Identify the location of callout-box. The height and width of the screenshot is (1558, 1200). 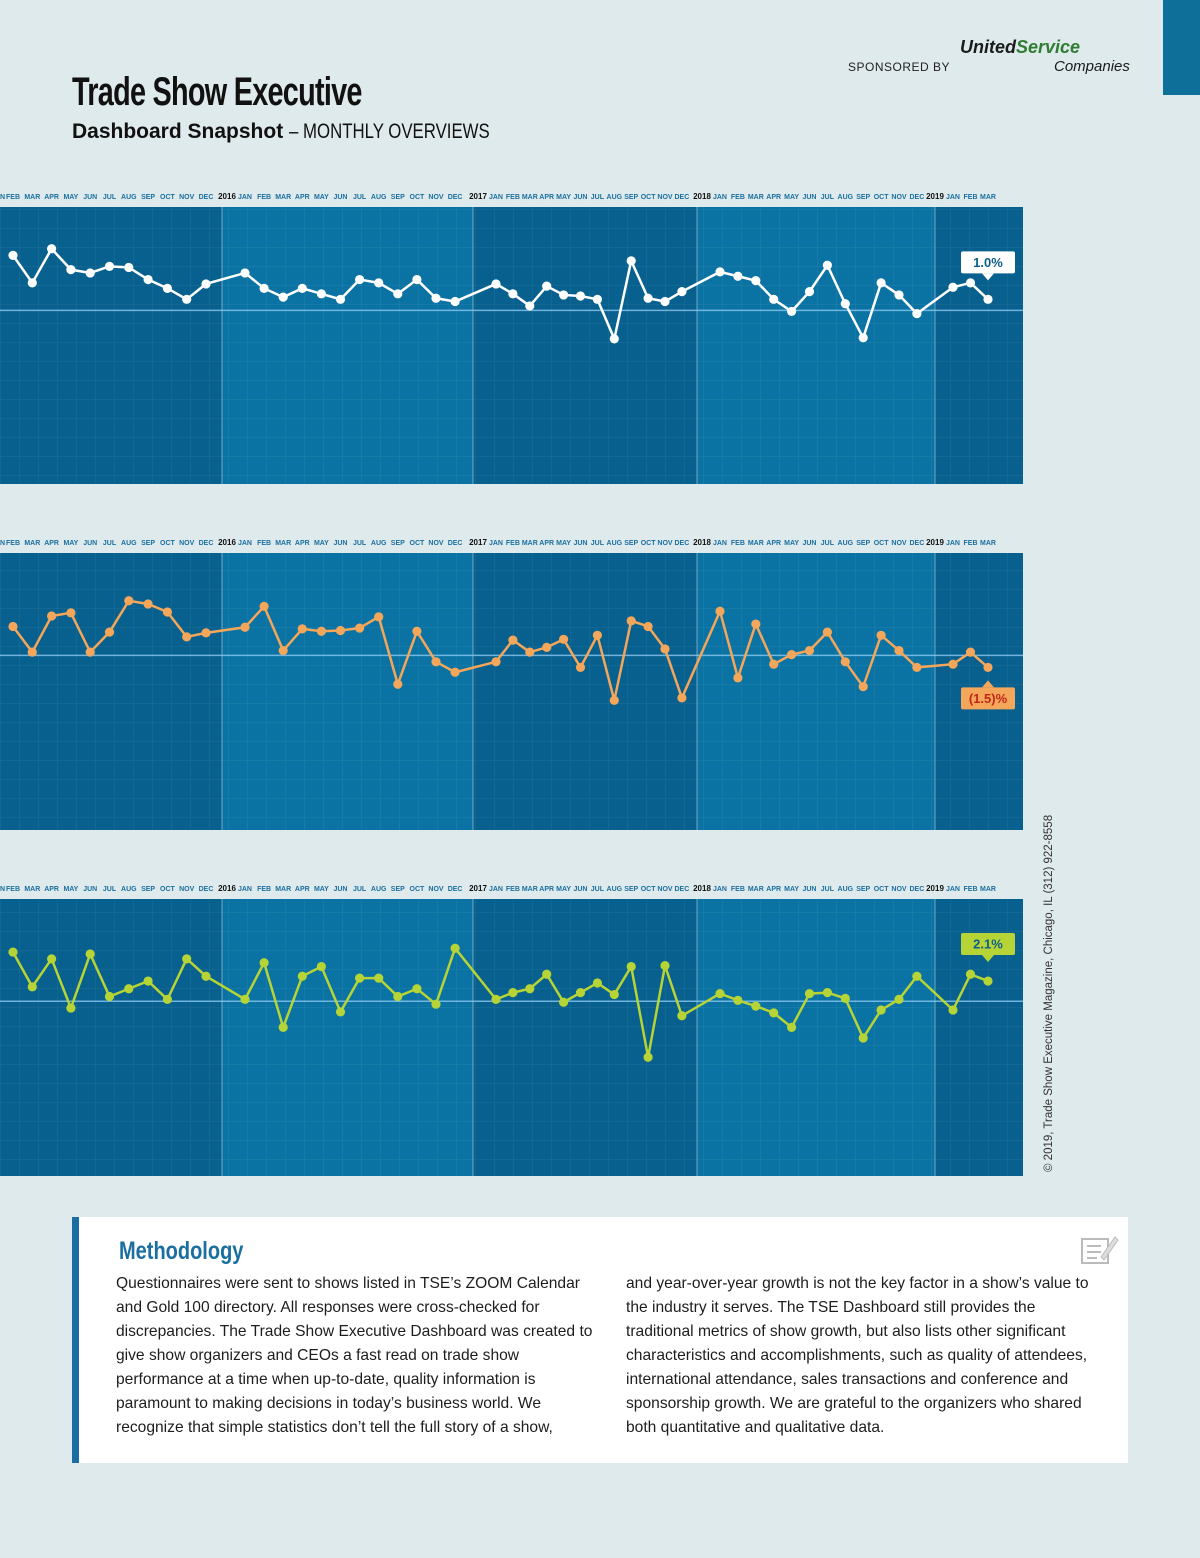
(988, 262).